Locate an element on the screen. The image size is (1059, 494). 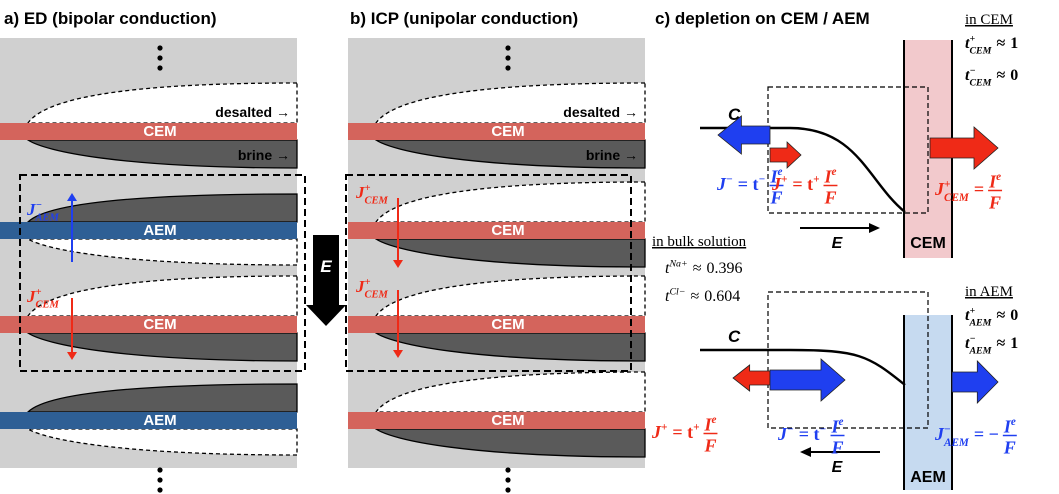
formula: t− AEM ≈1 is located at coordinates (991, 344).